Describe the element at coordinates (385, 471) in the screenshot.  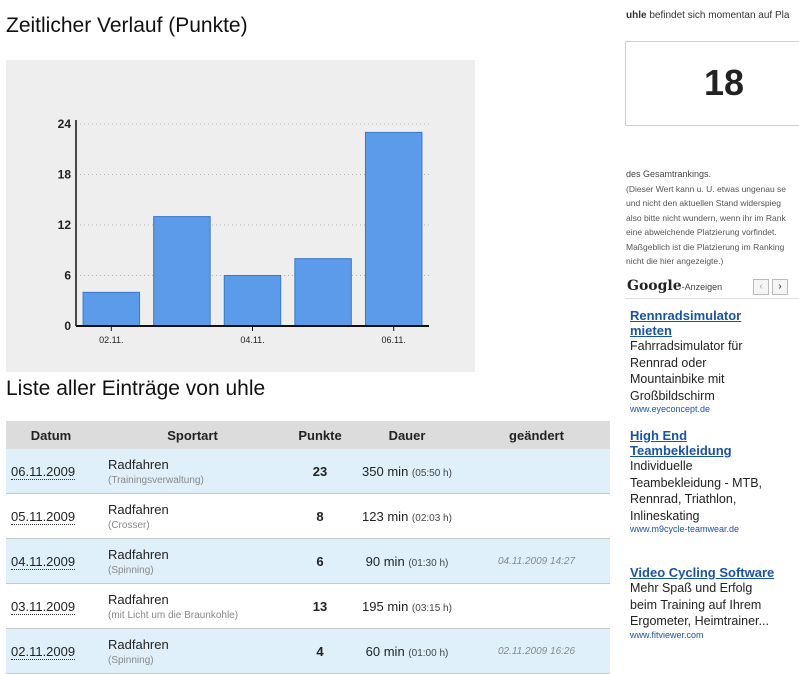
I see `duration-value: 350 min` at that location.